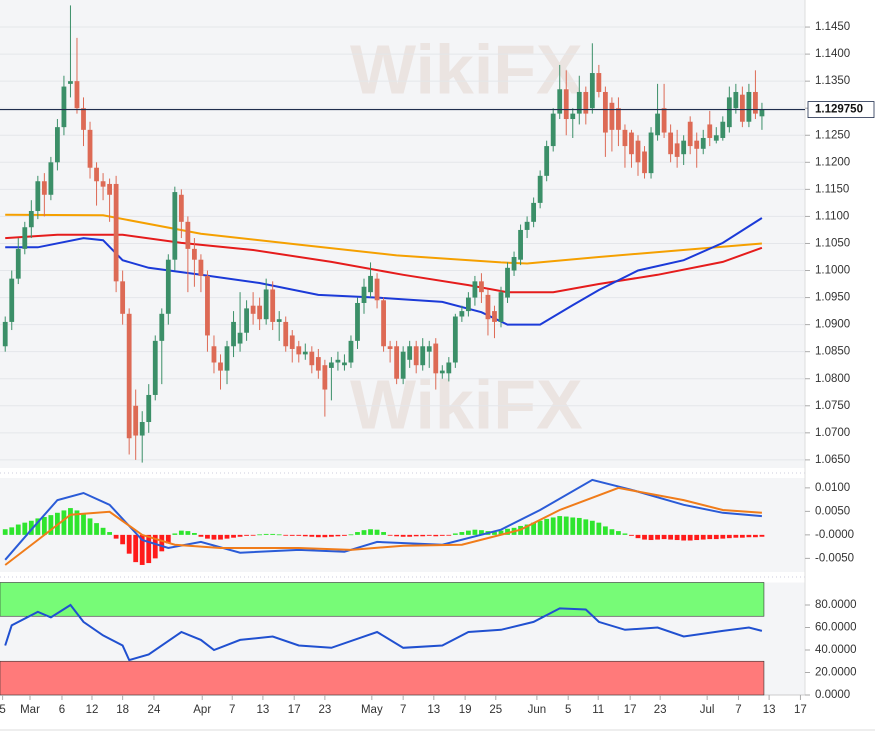 The width and height of the screenshot is (875, 751). I want to click on y-tick-label: -0.0050, so click(834, 558).